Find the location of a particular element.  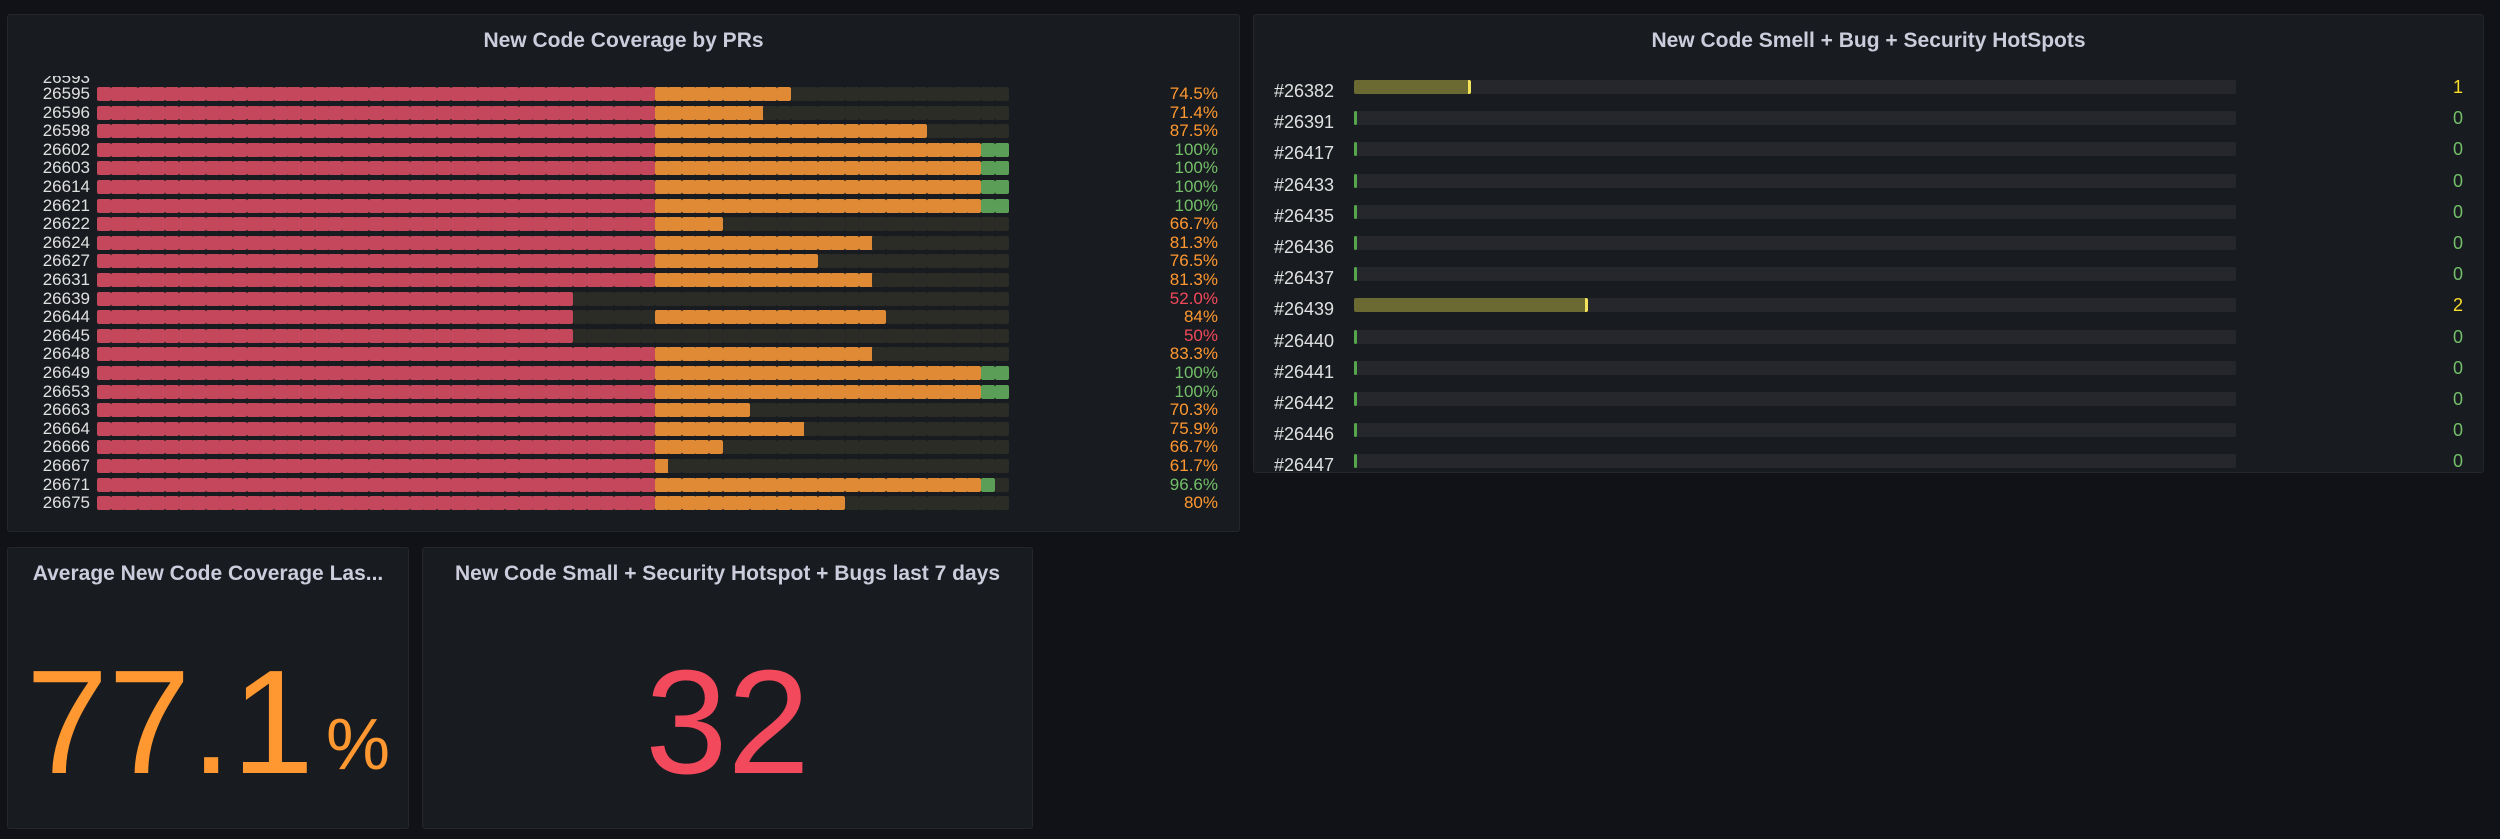

pr-label: 26639 is located at coordinates (66, 298).